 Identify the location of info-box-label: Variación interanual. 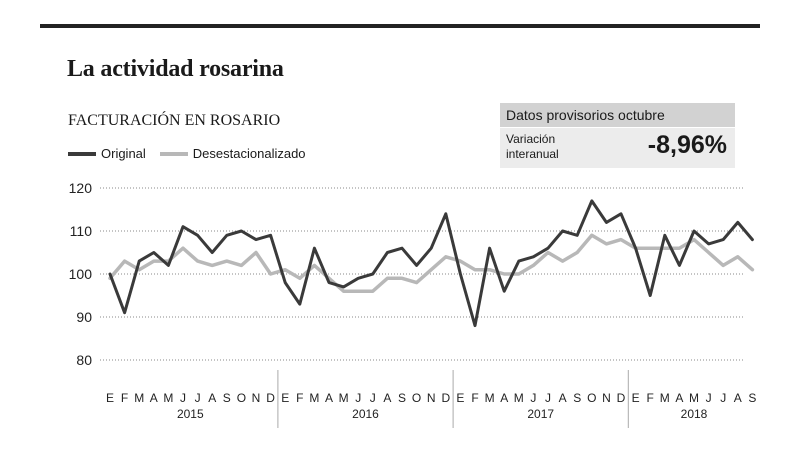
(532, 146).